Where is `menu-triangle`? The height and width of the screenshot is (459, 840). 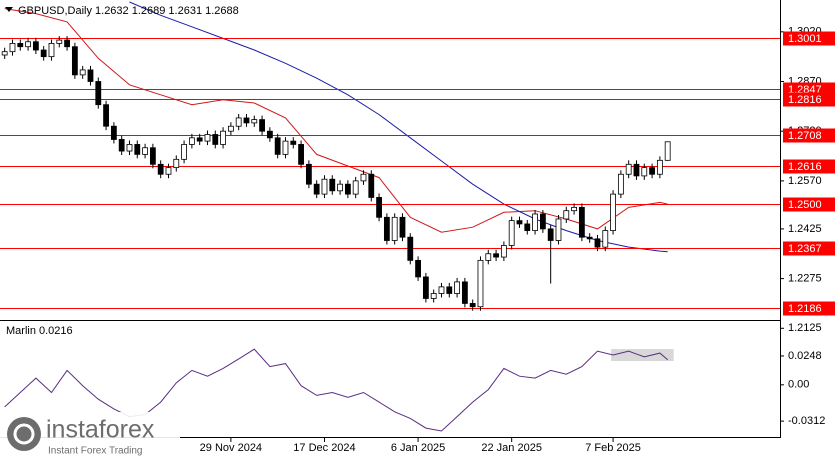
menu-triangle is located at coordinates (9, 9).